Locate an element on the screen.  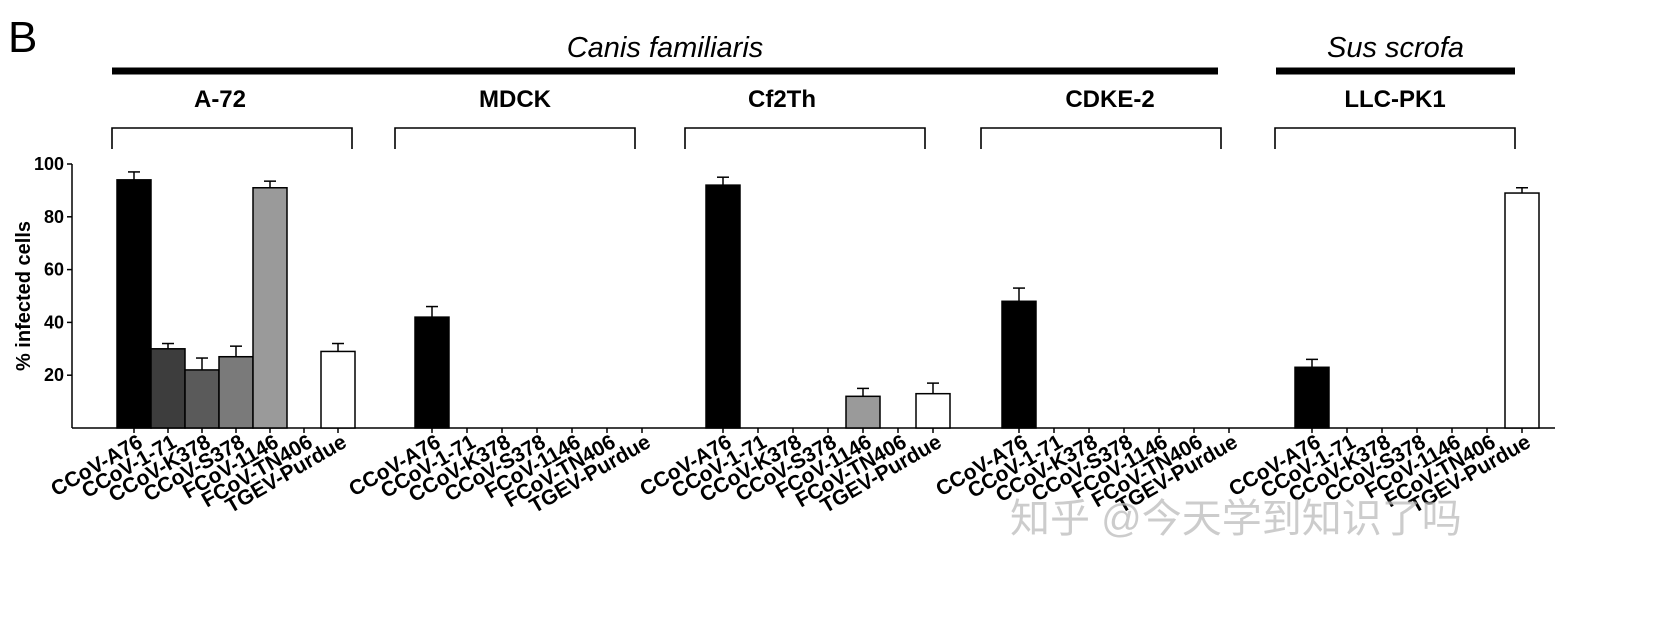
cell-line-label: MDCK is located at coordinates (515, 99).